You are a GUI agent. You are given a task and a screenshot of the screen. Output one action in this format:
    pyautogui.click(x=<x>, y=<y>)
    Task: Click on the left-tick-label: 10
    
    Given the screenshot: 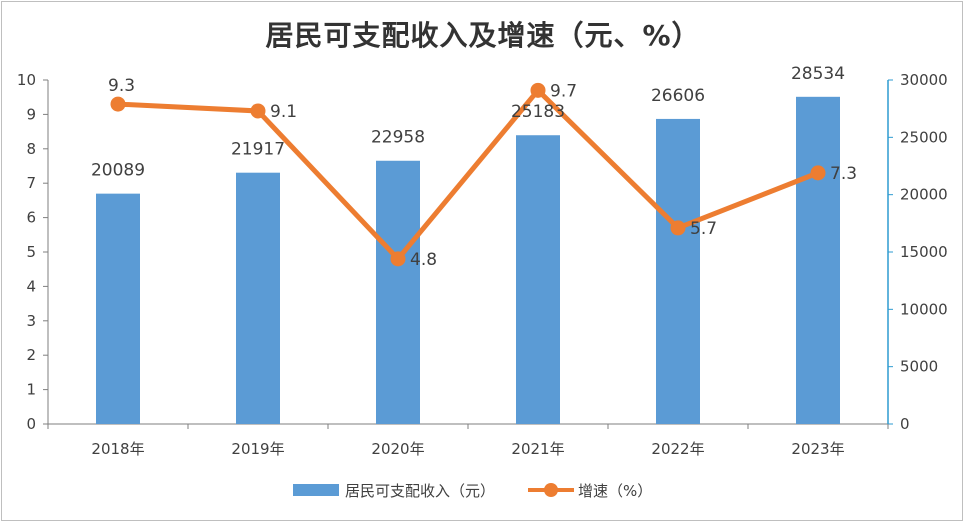 What is the action you would take?
    pyautogui.click(x=26, y=80)
    